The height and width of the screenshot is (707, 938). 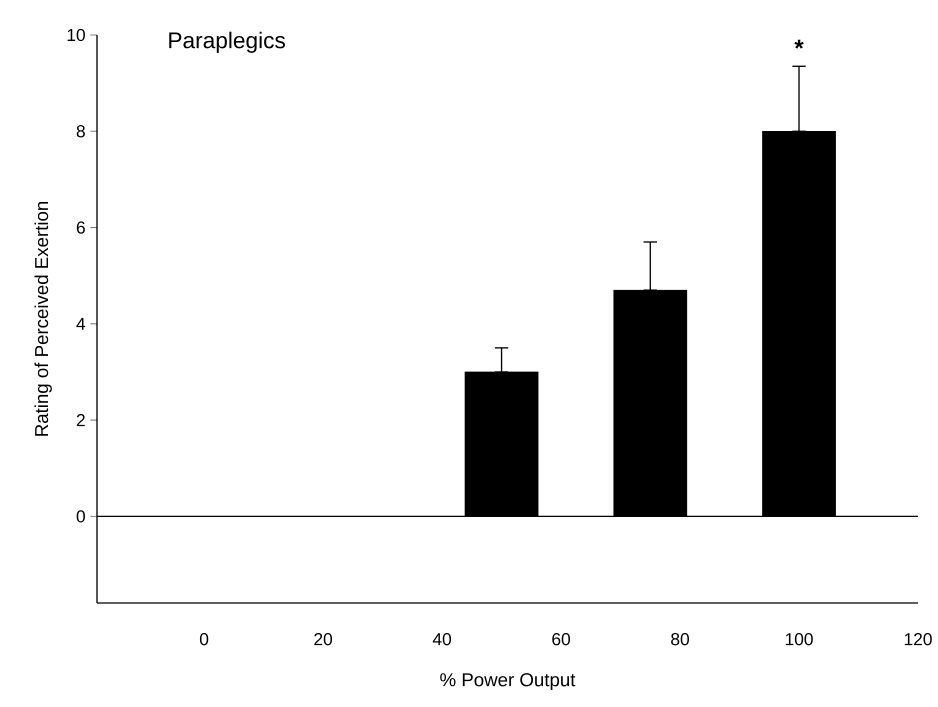 What do you see at coordinates (323, 639) in the screenshot?
I see `x-tick-label: 20` at bounding box center [323, 639].